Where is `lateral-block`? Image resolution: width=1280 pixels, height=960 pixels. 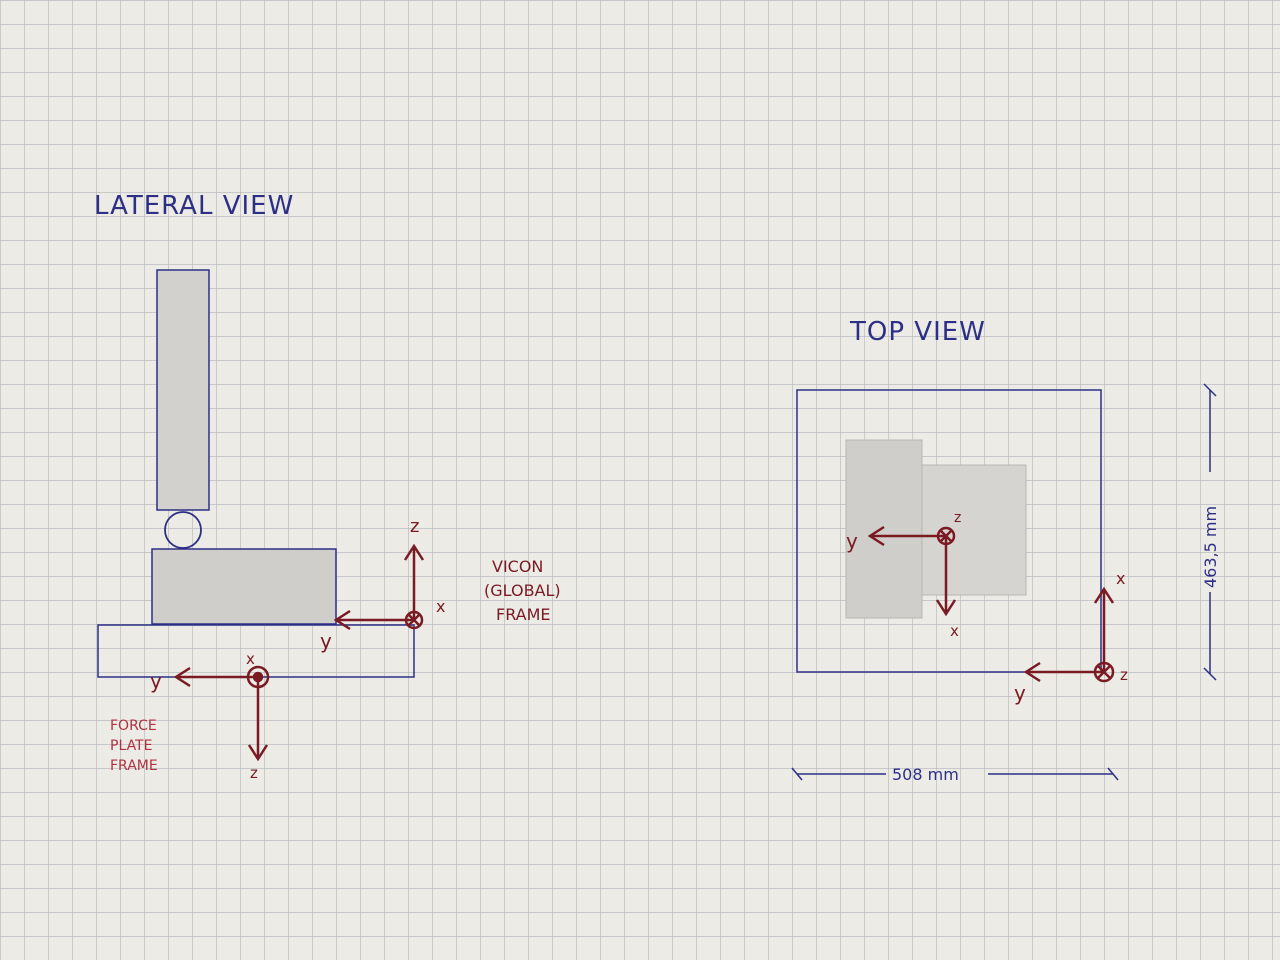
lateral-block is located at coordinates (244, 586).